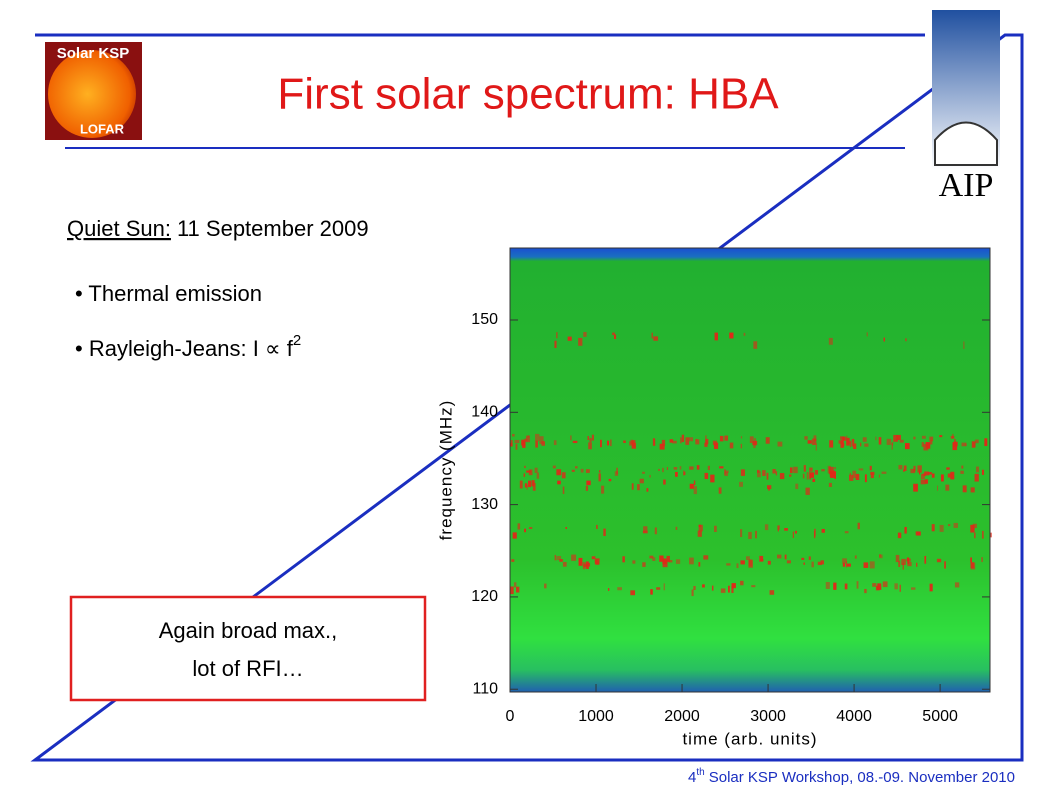 This screenshot has height=798, width=1058. What do you see at coordinates (102, 128) in the screenshot?
I see `logo-bottom: LOFAR` at bounding box center [102, 128].